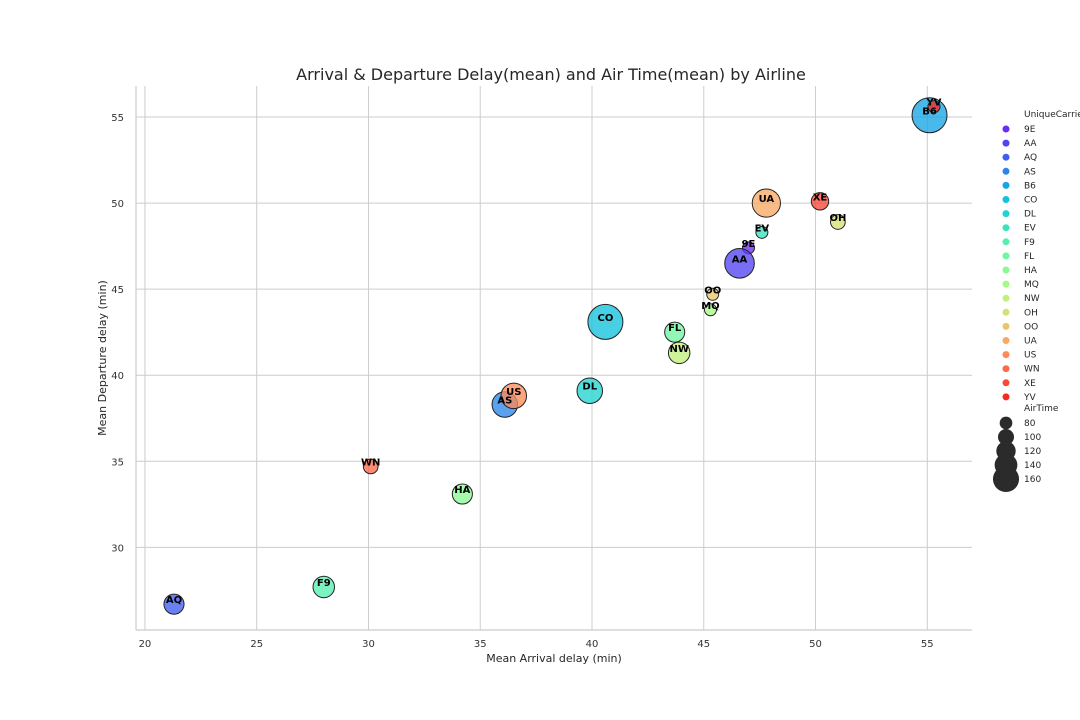 The image size is (1080, 720). Describe the element at coordinates (712, 290) in the screenshot. I see `point-label-oo: OO` at that location.